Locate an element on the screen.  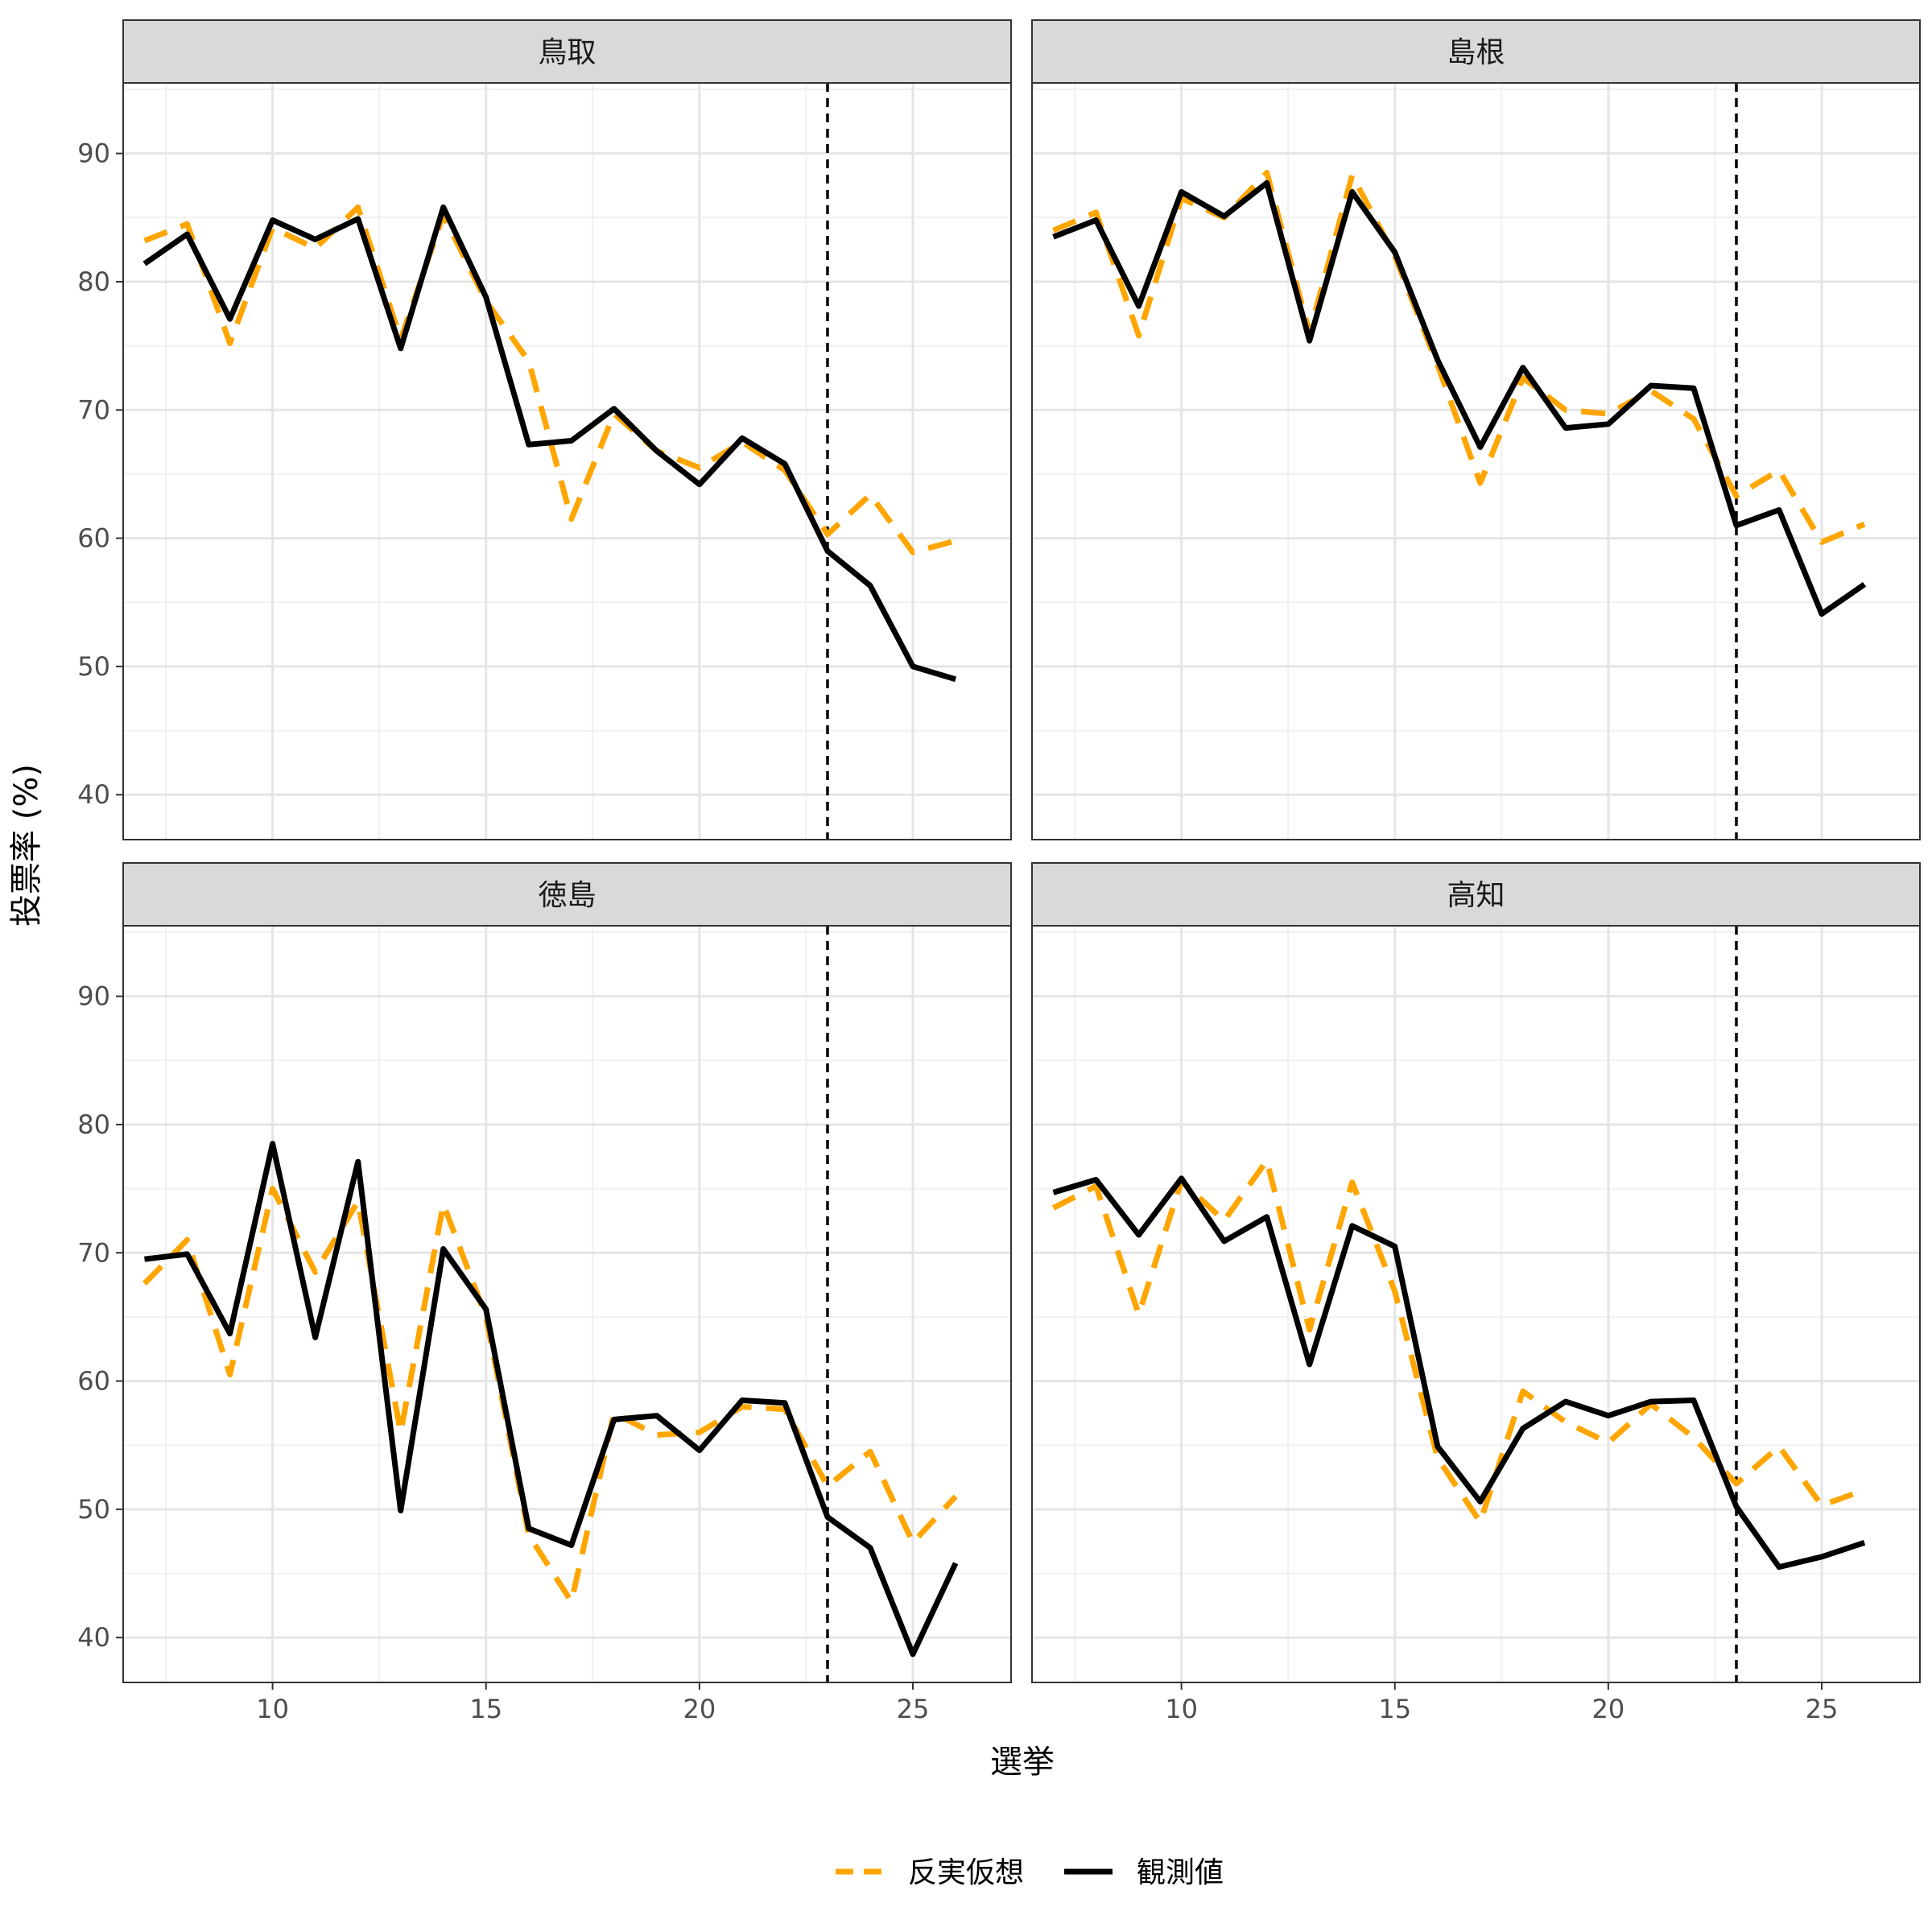
x-axis-title: 選挙 is located at coordinates (1022, 1763).